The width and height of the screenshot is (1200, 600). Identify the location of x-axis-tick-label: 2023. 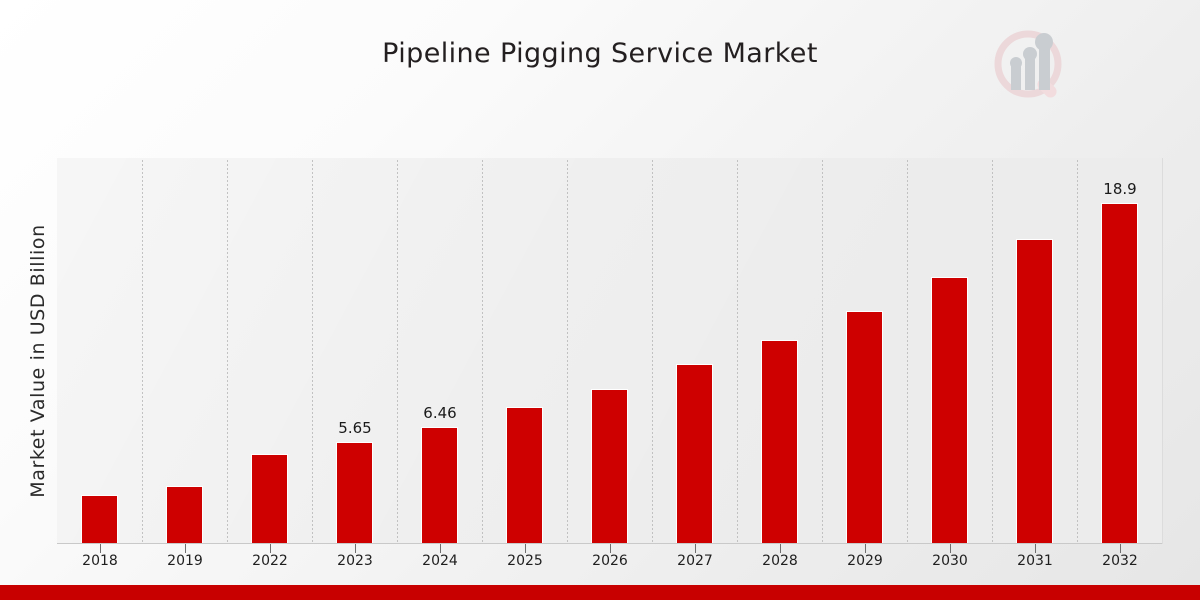
(355, 561).